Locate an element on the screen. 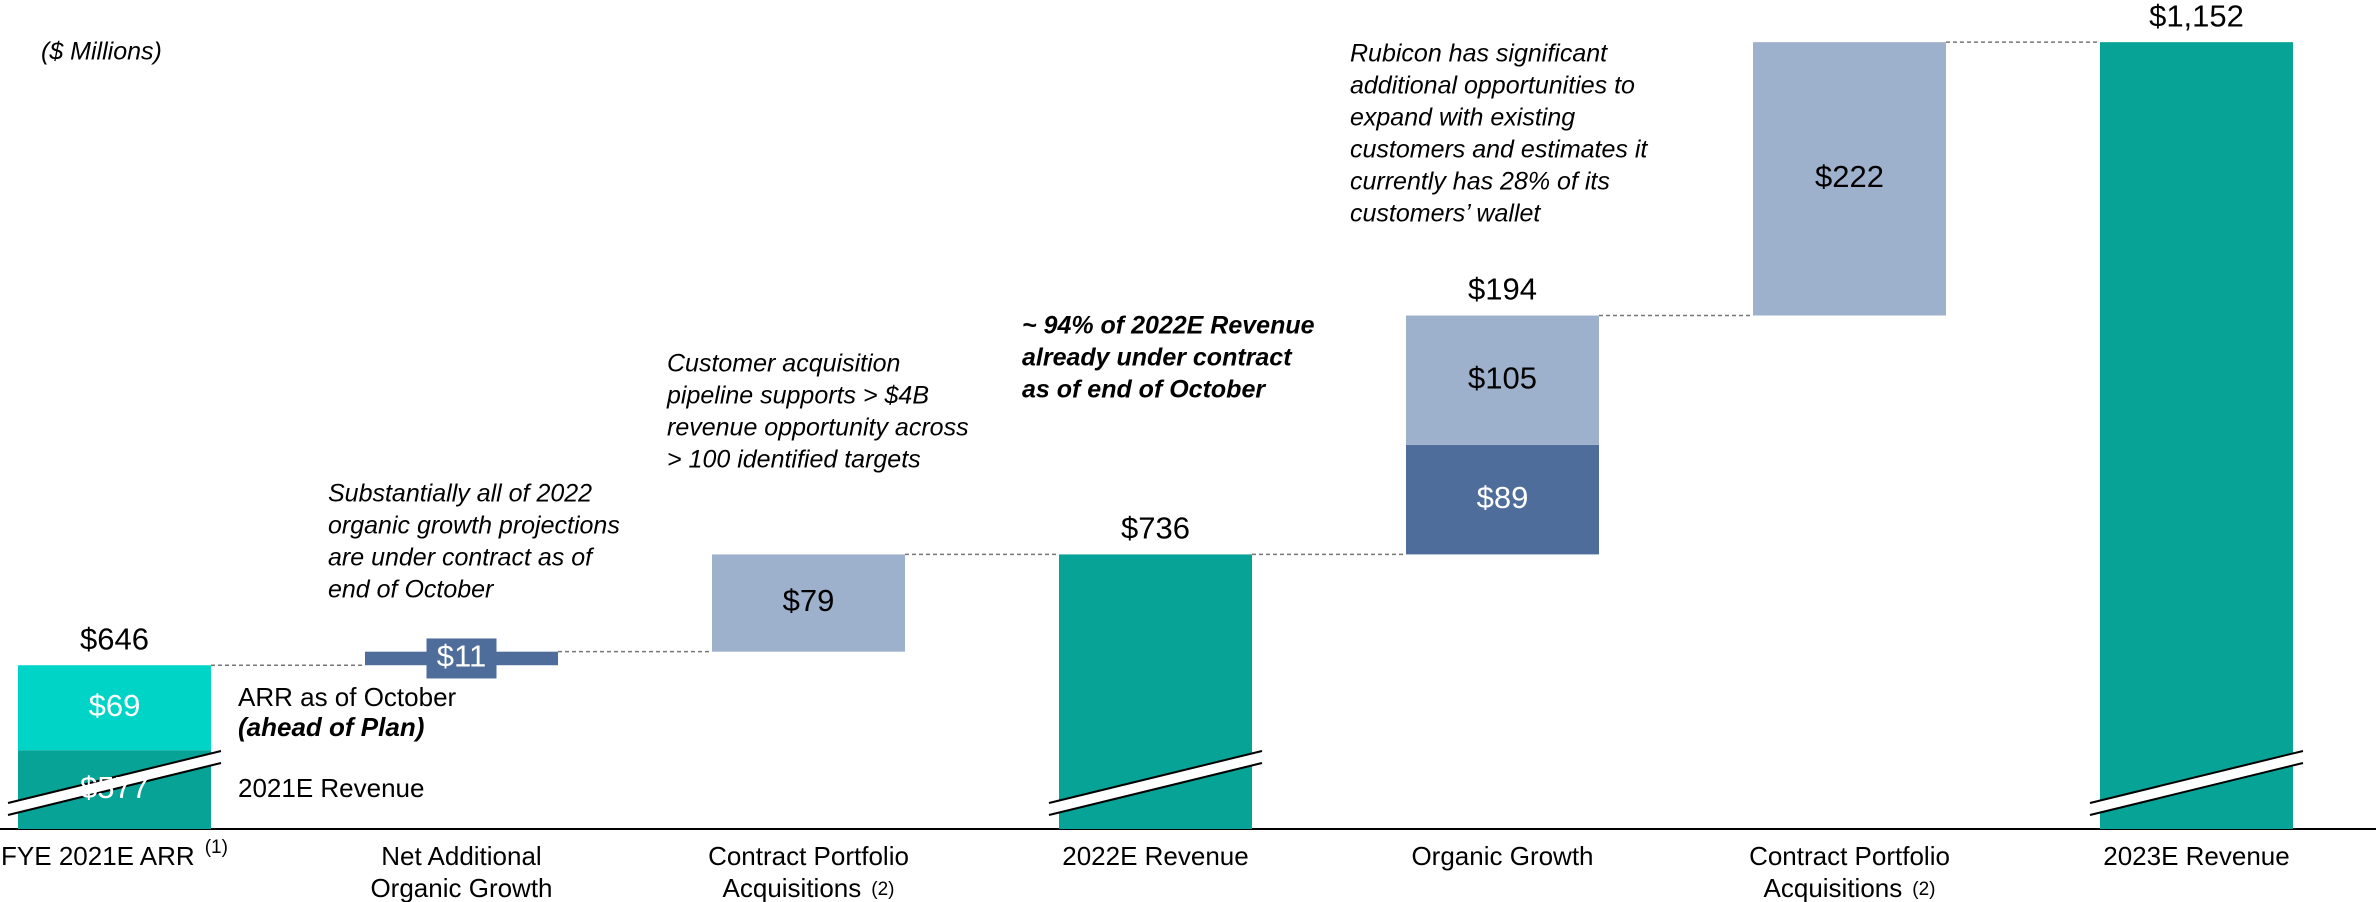 Image resolution: width=2376 pixels, height=902 pixels. value-label: $69 is located at coordinates (115, 705).